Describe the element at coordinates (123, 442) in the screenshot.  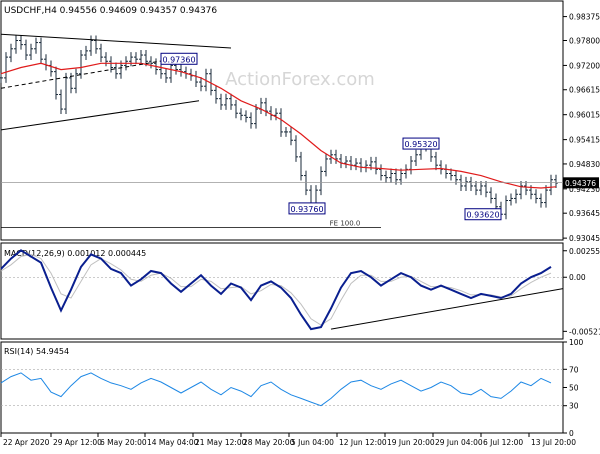
I see `x-tick-label: 6 May 20:00` at that location.